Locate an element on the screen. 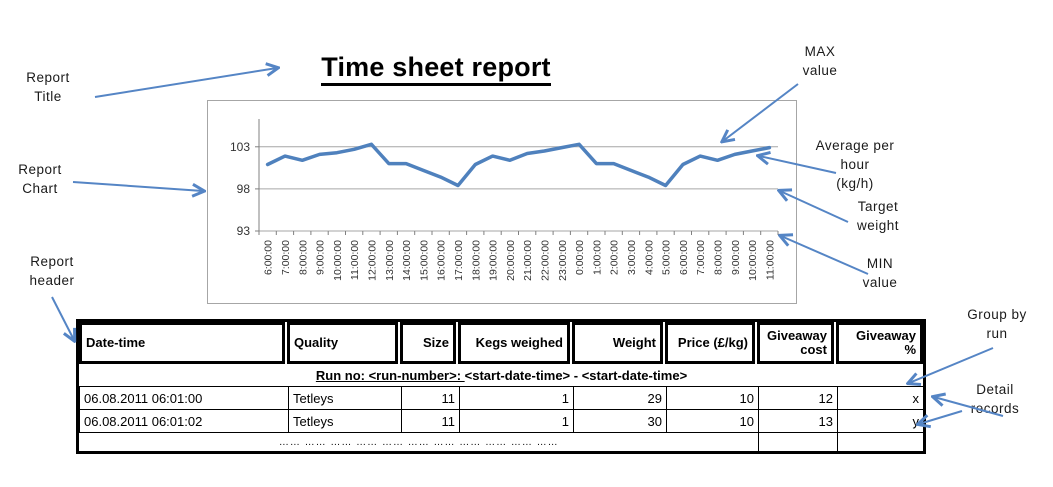  header-weight: Weight is located at coordinates (617, 343).